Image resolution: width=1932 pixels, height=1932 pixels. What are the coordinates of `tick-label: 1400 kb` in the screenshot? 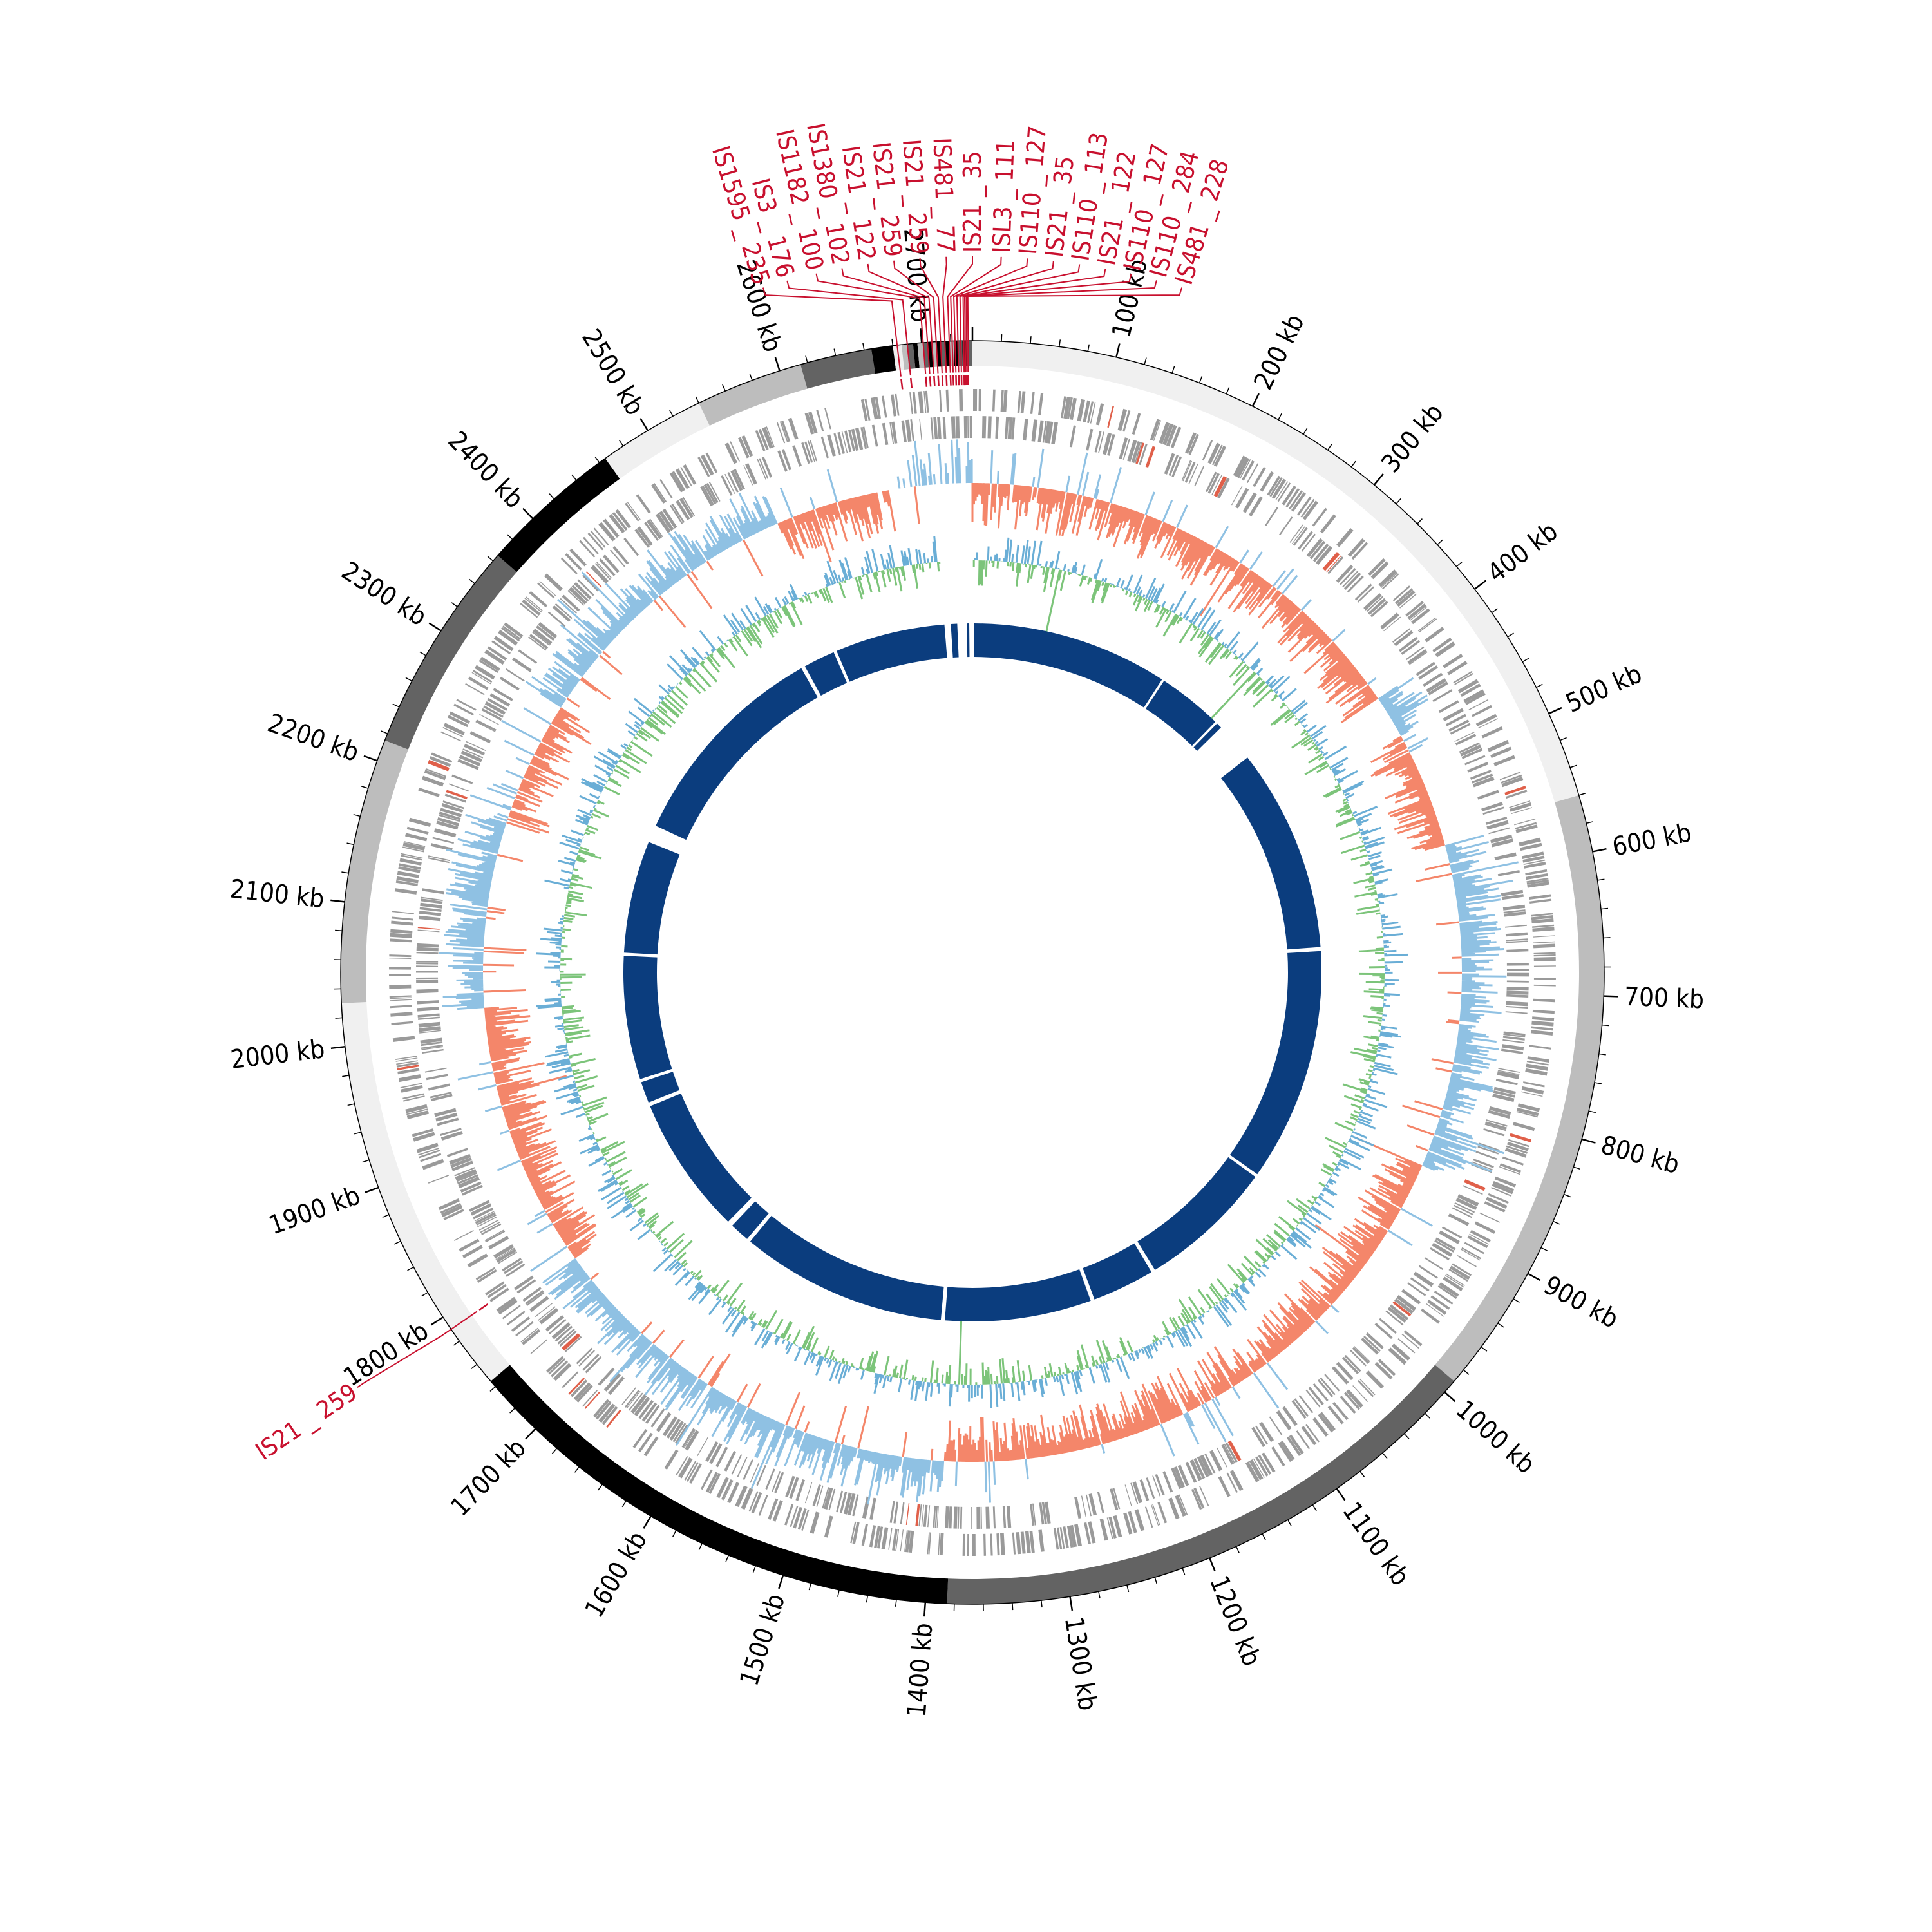 It's located at (920, 1670).